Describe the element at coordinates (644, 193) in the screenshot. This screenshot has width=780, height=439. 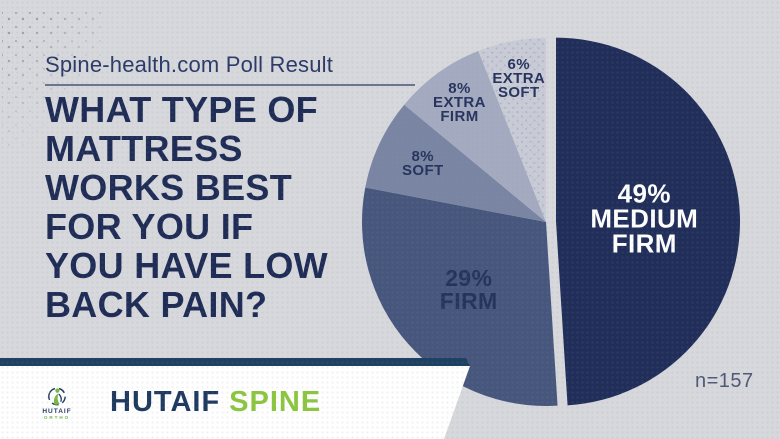
I see `pie-label-line: 49%` at that location.